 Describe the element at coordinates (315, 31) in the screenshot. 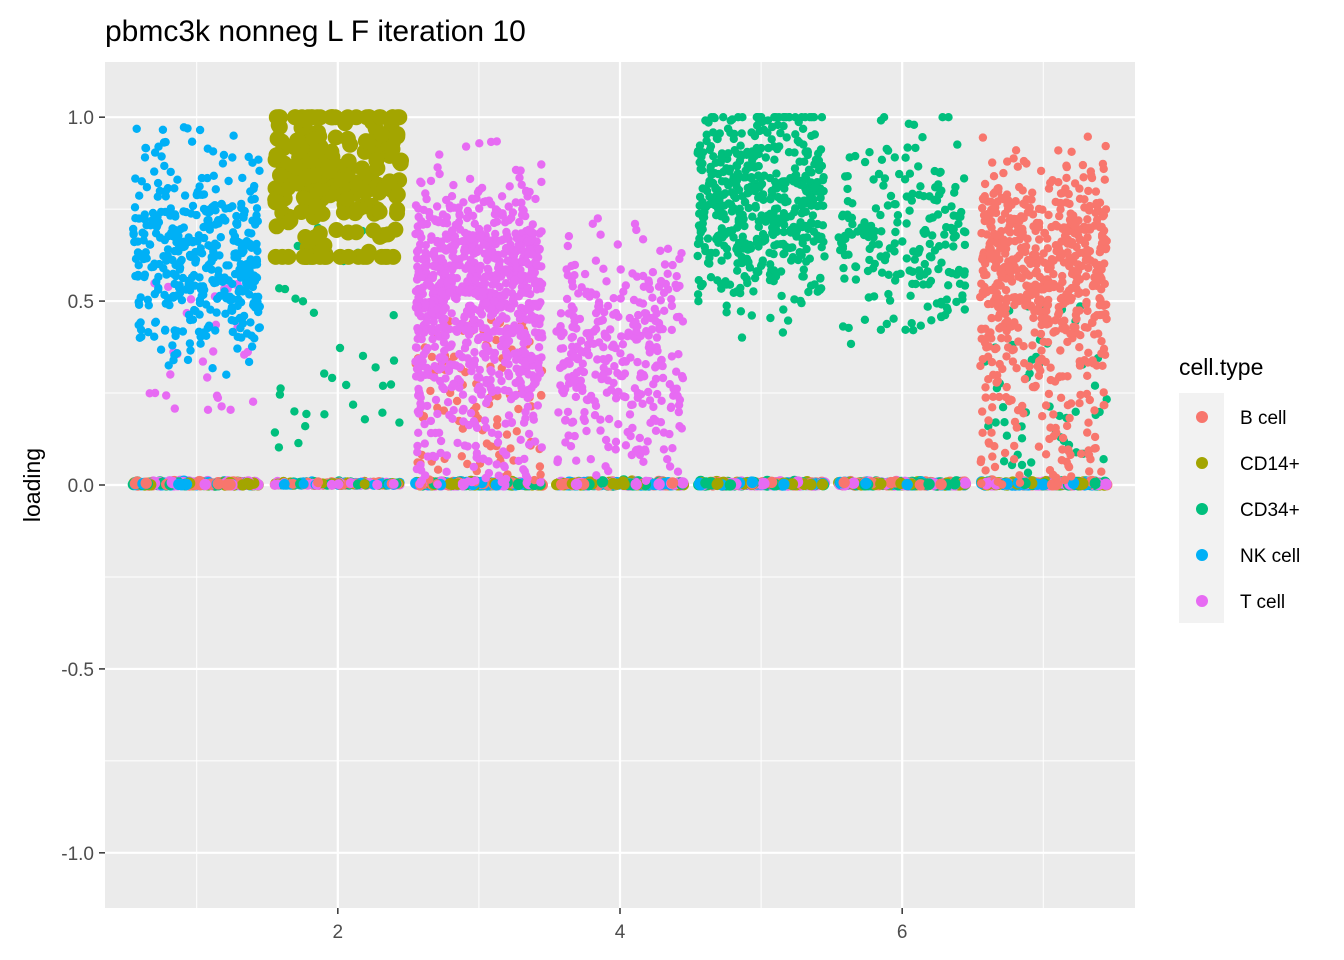

I see `chart-title: pbmc3k nonneg L F iteration 10` at that location.